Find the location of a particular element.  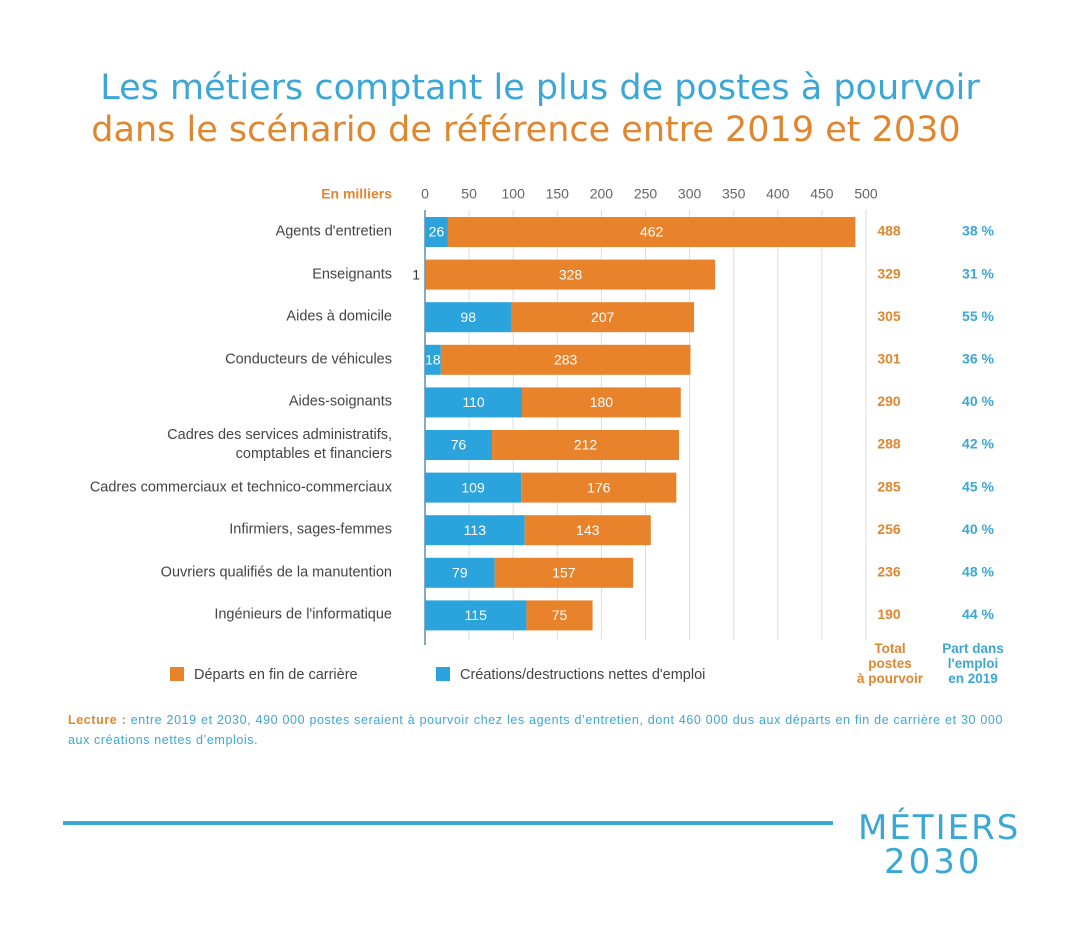

data-label: 75 is located at coordinates (560, 615).